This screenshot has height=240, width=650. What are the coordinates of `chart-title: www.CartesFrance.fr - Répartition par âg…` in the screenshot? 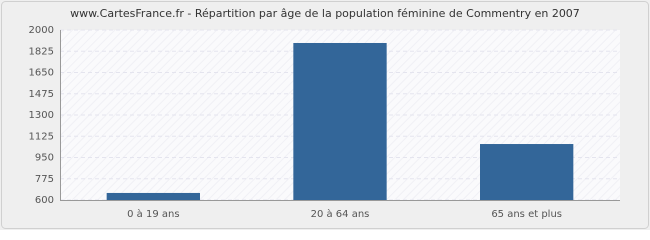 It's located at (325, 13).